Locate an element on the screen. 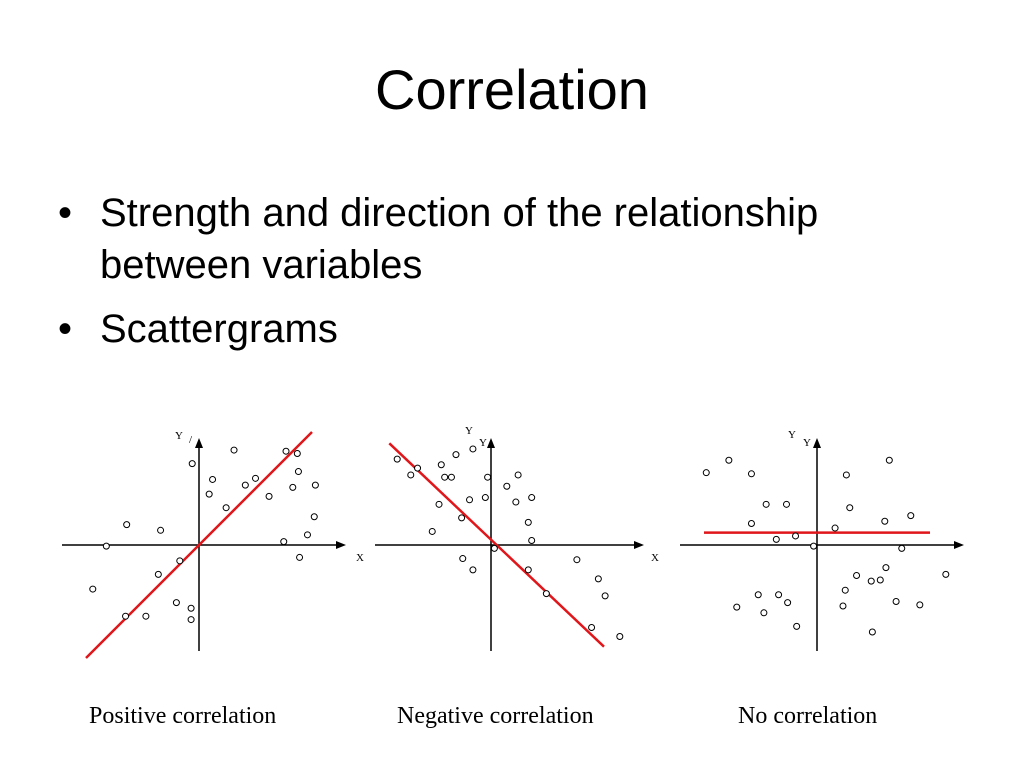 This screenshot has width=1024, height=768. plot-negative-y-top-label: Y is located at coordinates (469, 431).